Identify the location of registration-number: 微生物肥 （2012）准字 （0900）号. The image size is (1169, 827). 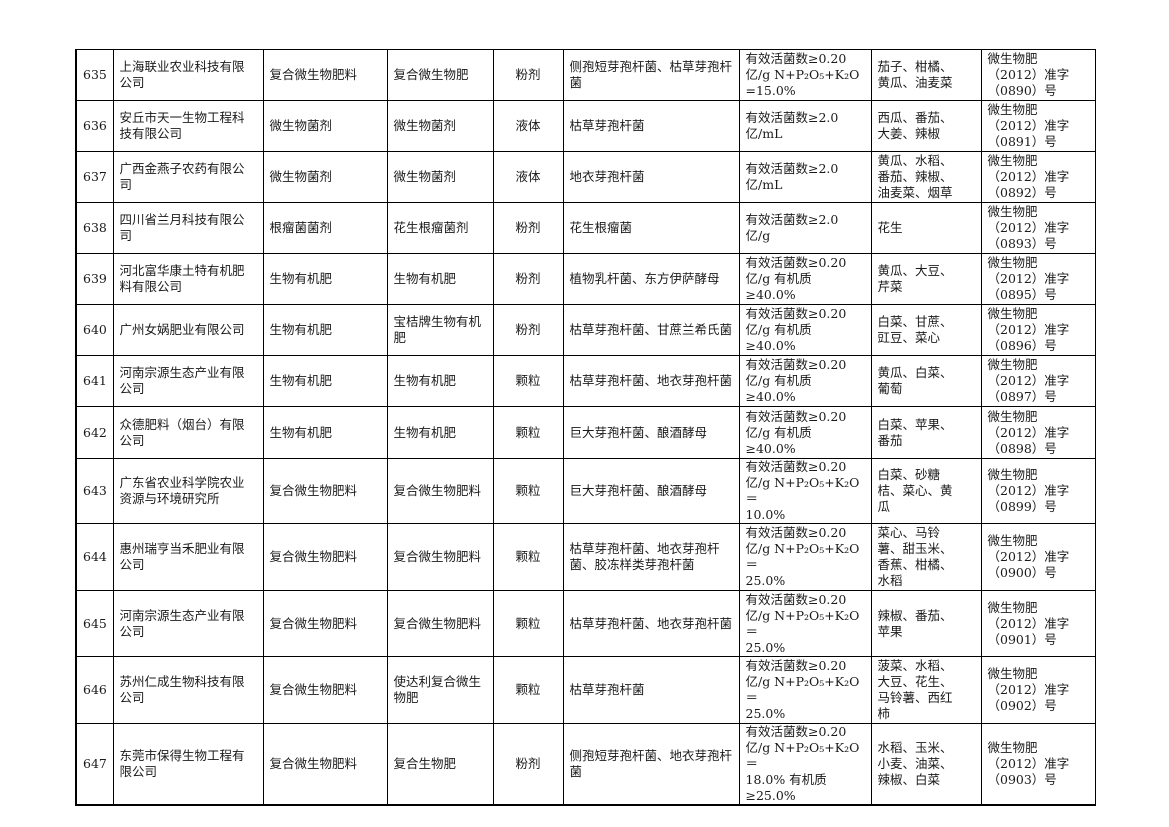
(1038, 557).